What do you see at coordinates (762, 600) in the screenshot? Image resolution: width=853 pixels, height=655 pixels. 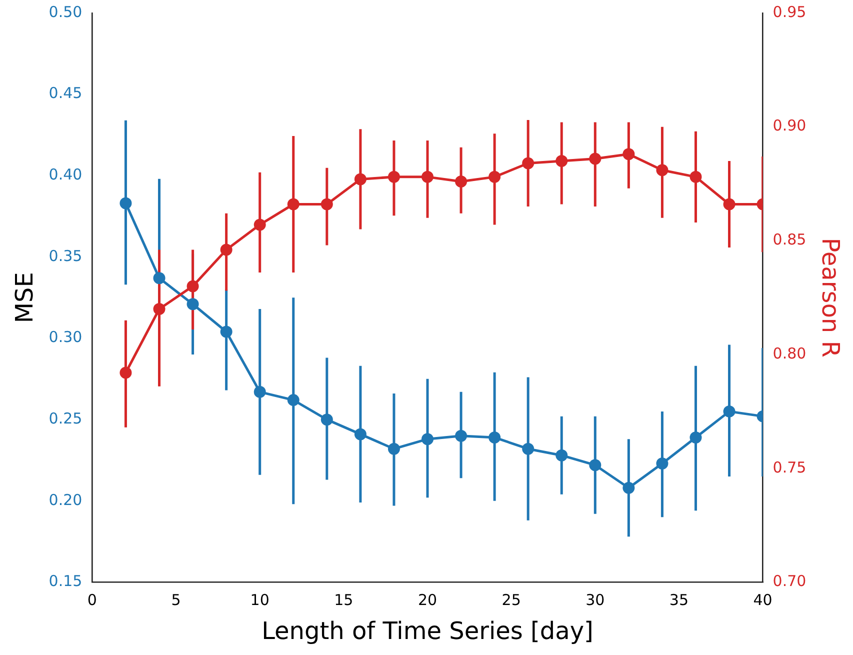 I see `x-tick-label: 40` at bounding box center [762, 600].